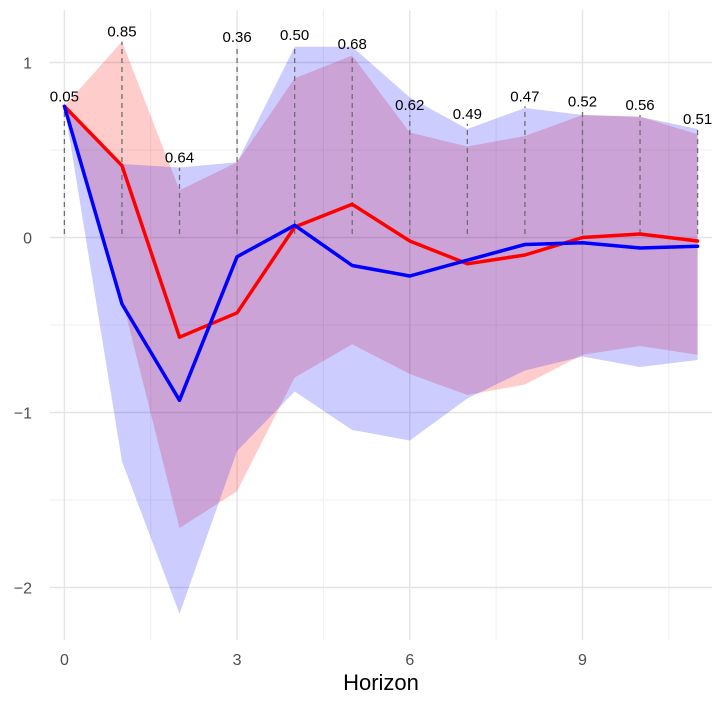 This screenshot has width=718, height=705. Describe the element at coordinates (582, 102) in the screenshot. I see `annotation-label: 0.52` at that location.